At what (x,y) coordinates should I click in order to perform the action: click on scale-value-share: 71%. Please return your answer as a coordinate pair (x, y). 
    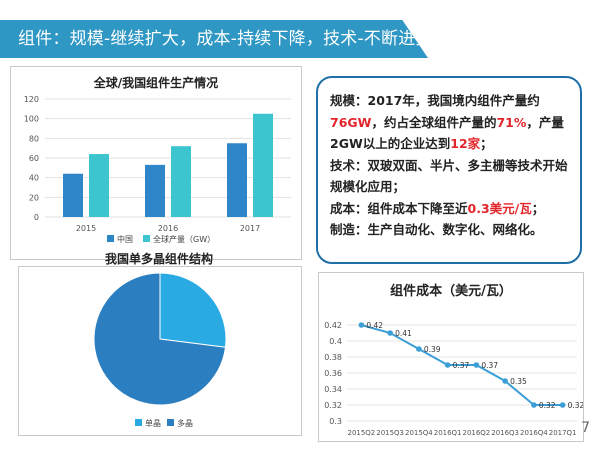
    Looking at the image, I should click on (511, 122).